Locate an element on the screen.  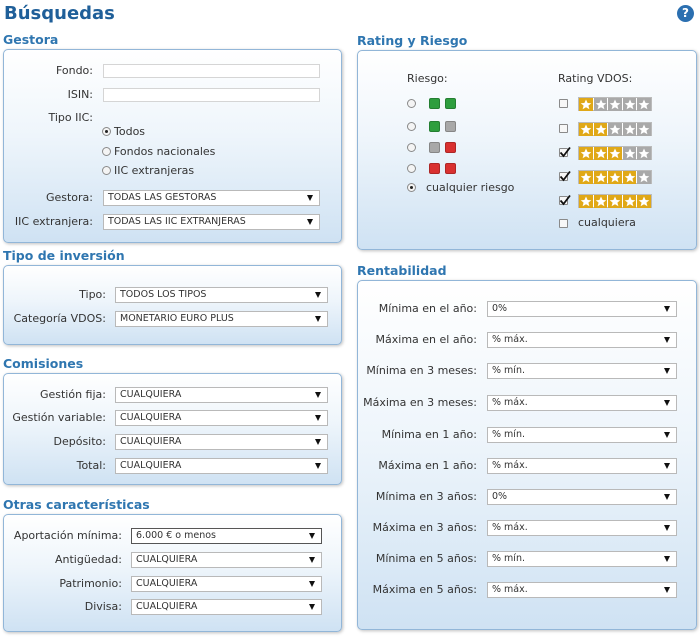
select: 6.000 € o menos is located at coordinates (226, 536).